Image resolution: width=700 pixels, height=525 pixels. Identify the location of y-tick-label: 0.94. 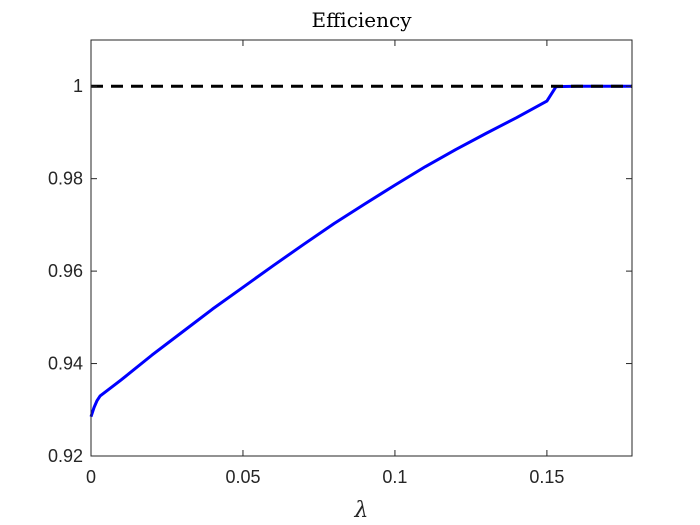
(65, 364).